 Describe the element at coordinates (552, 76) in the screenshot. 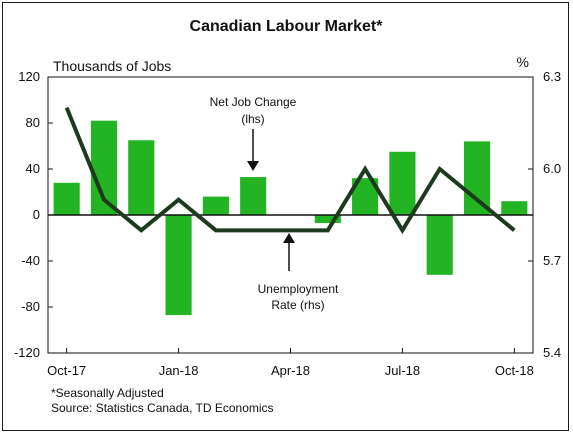

I see `right-tick-label: 6.3` at that location.